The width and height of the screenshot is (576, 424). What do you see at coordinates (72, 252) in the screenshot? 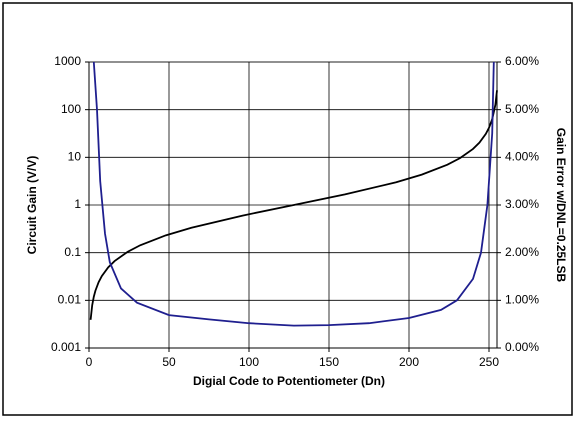
I see `y-tick-label: 0.1` at bounding box center [72, 252].